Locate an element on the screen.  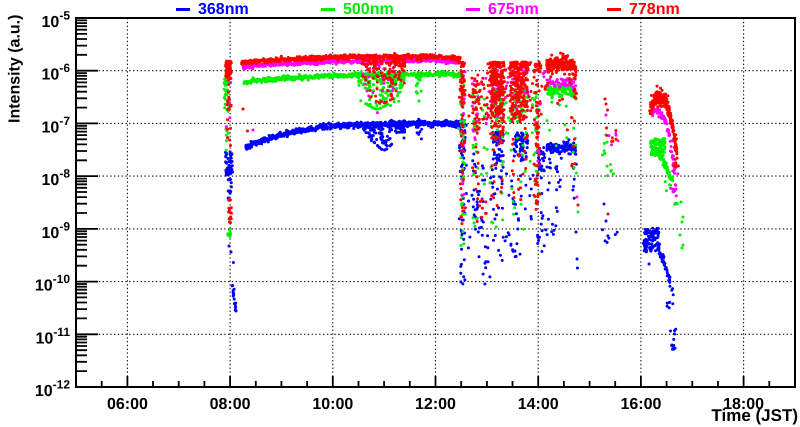
svg-text: 10⁻¹² is located at coordinates (52, 389).